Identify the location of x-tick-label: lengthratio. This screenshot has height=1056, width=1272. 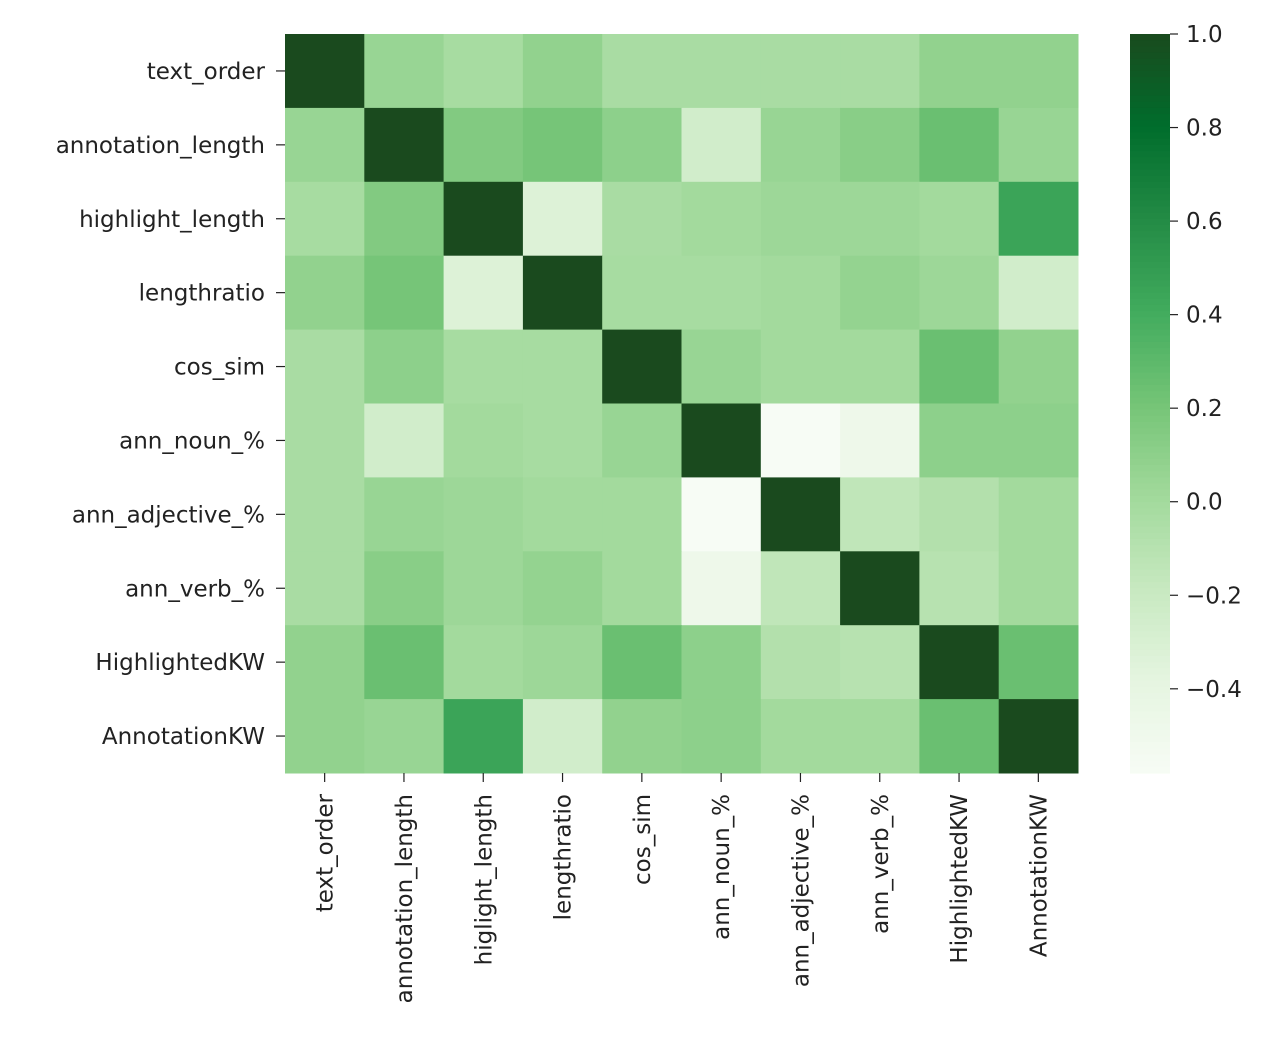
(564, 857).